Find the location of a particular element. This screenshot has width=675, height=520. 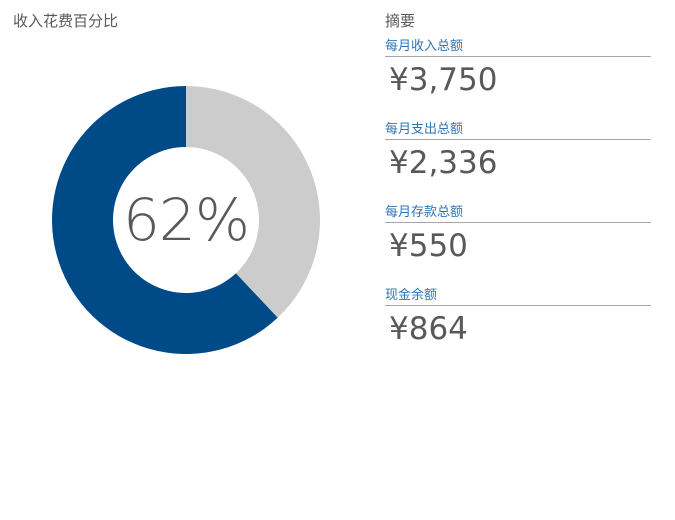

summary-item-value: ¥550 is located at coordinates (428, 246).